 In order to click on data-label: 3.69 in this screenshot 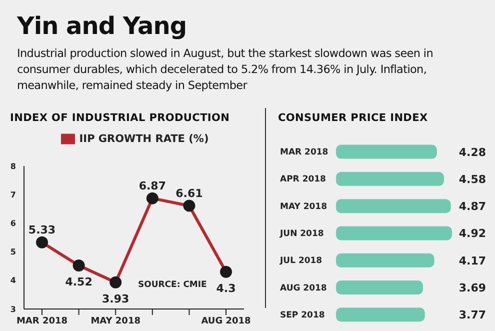, I will do `click(472, 288)`.